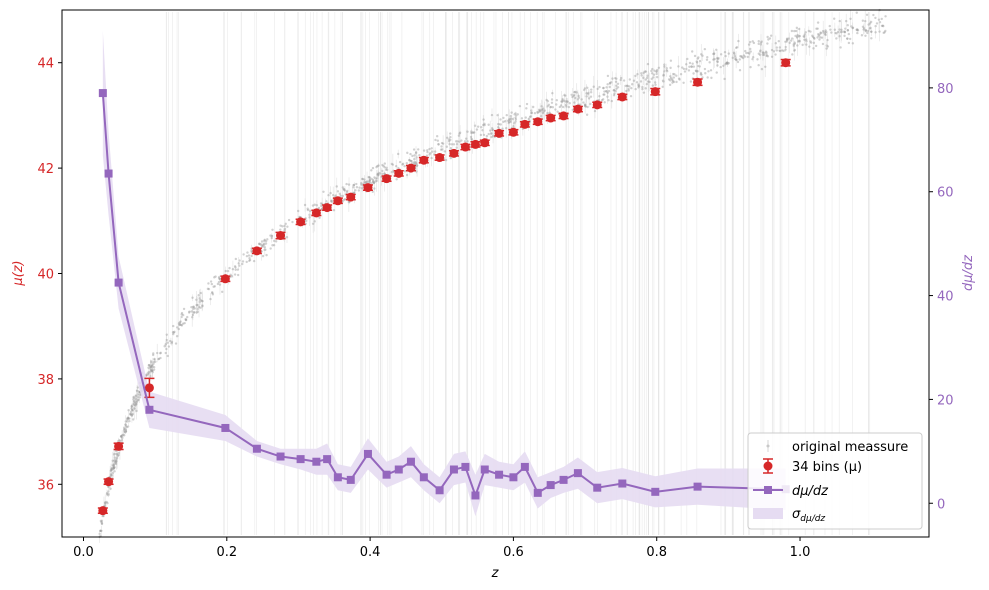  Describe the element at coordinates (835, 481) in the screenshot. I see `legend-box` at that location.